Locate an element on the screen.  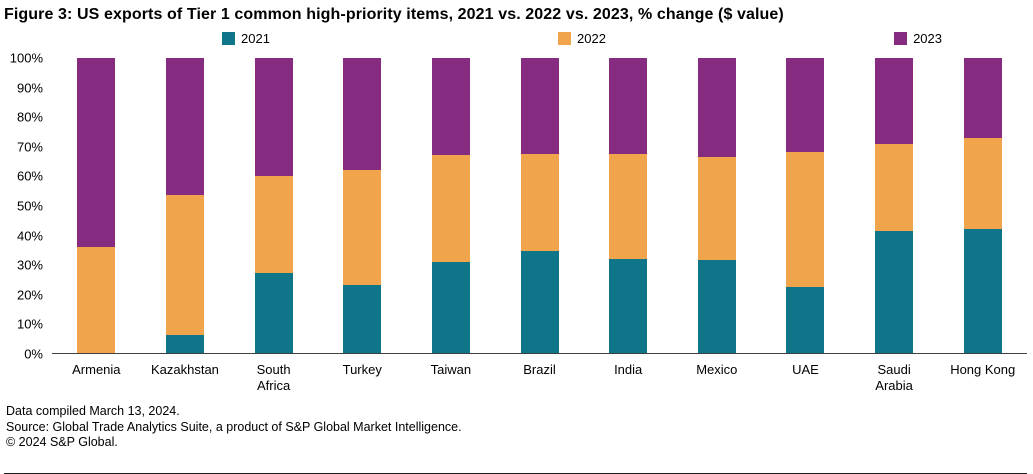
x-axis-label: Taiwan is located at coordinates (451, 369).